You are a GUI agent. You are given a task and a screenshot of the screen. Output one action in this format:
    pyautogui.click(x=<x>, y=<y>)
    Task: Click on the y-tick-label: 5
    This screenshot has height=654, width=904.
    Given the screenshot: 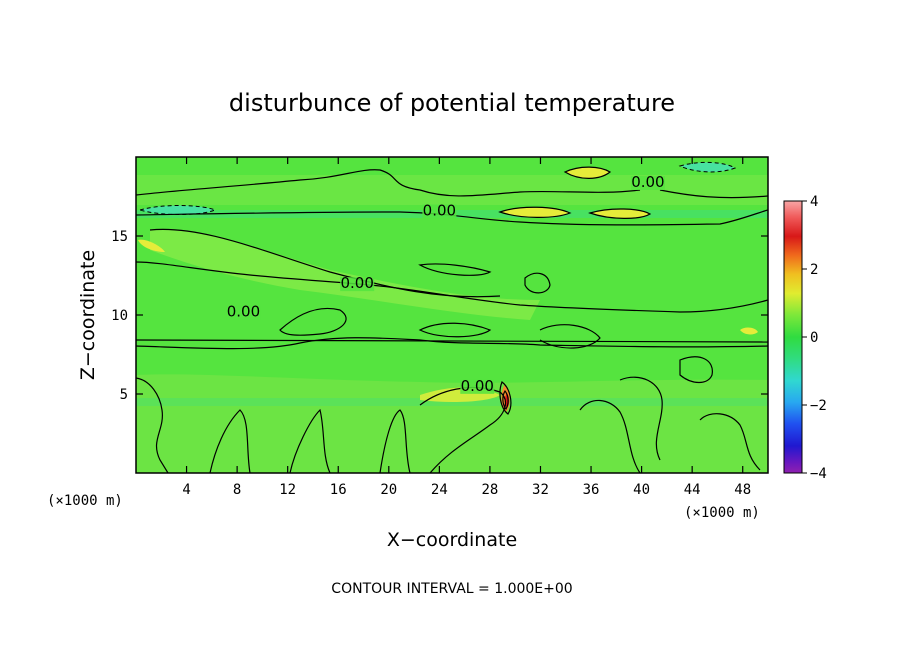 What is the action you would take?
    pyautogui.click(x=124, y=395)
    